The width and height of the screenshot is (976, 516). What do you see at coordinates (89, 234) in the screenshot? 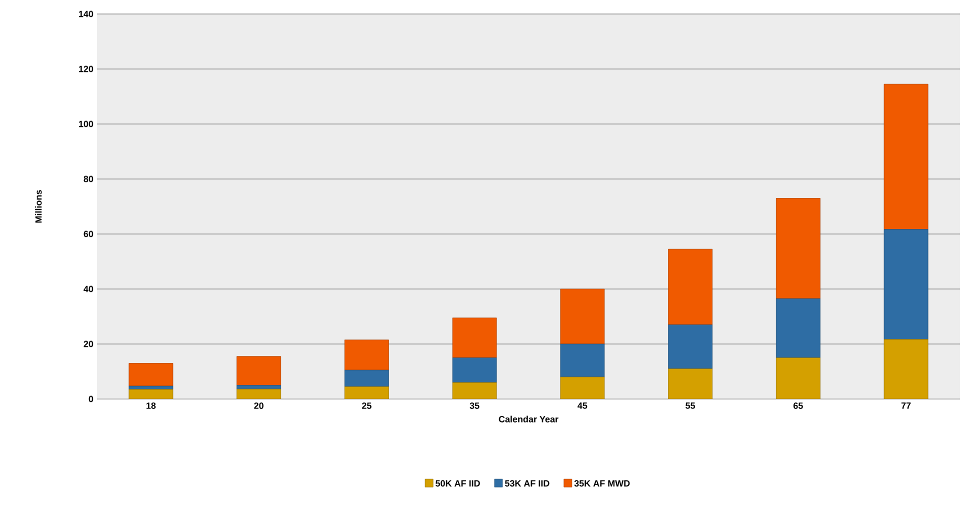
I see `y-tick-label: 60` at bounding box center [89, 234].